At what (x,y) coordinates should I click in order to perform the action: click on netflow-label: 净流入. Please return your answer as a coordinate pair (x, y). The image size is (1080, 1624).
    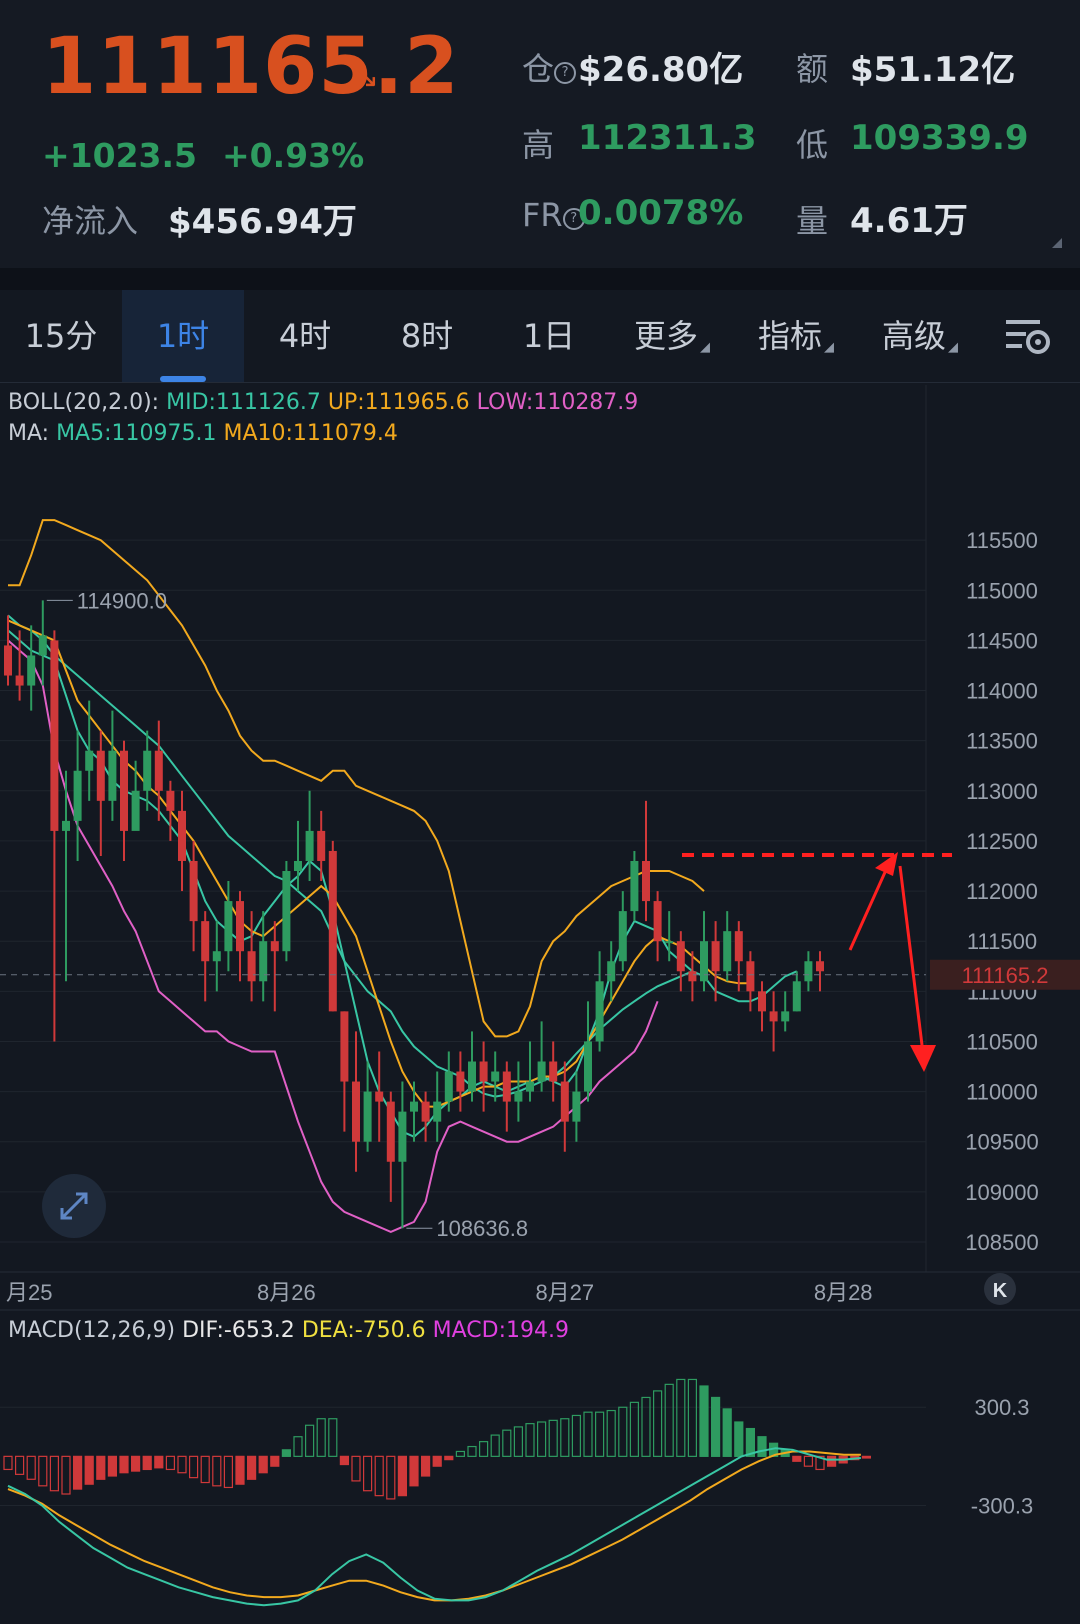
    Looking at the image, I should click on (90, 221).